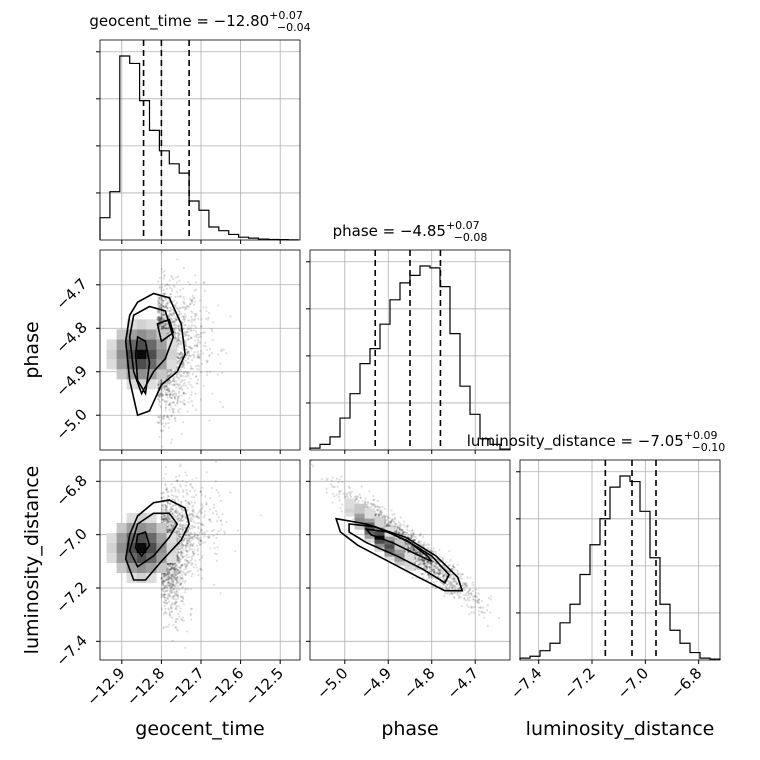 The height and width of the screenshot is (760, 760). Describe the element at coordinates (575, 441) in the screenshot. I see `title-main: luminosity_distance = −7.05` at that location.